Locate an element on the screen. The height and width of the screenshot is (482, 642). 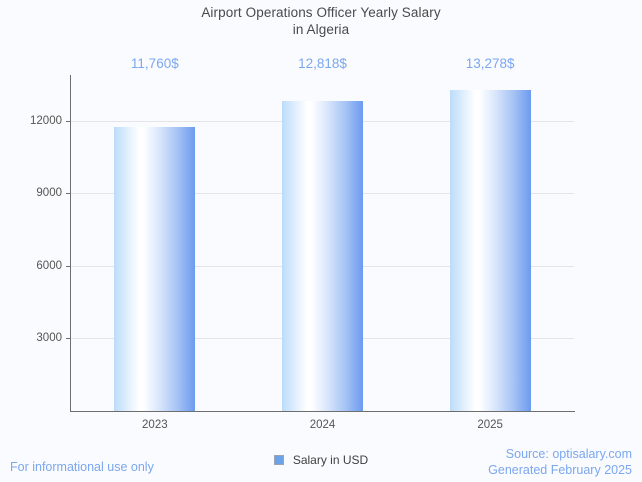
y-axis-line is located at coordinates (70, 243).